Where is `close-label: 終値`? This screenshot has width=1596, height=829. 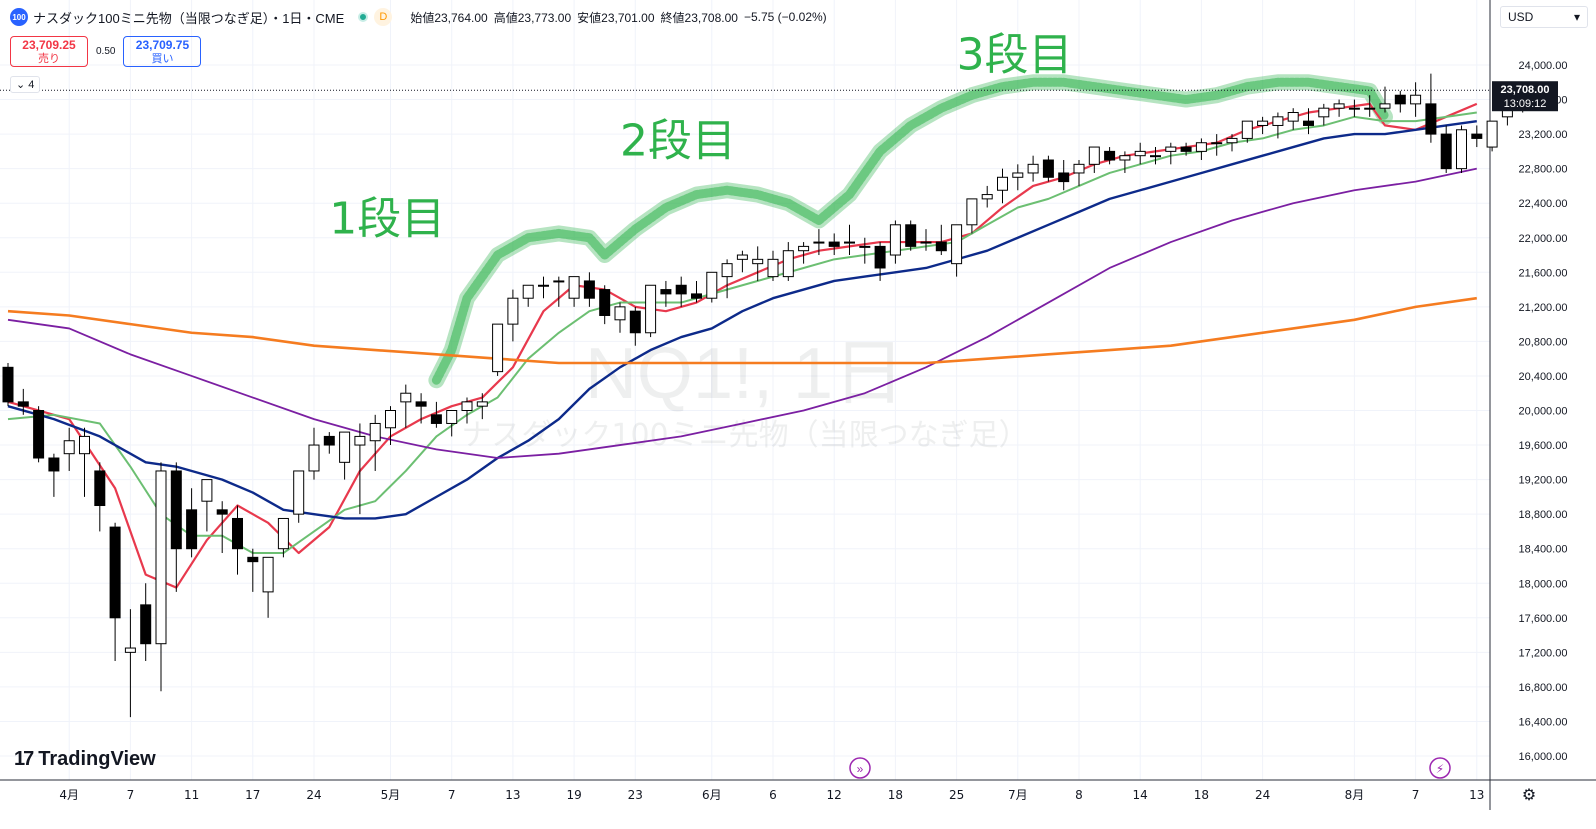
close-label: 終値 is located at coordinates (672, 17).